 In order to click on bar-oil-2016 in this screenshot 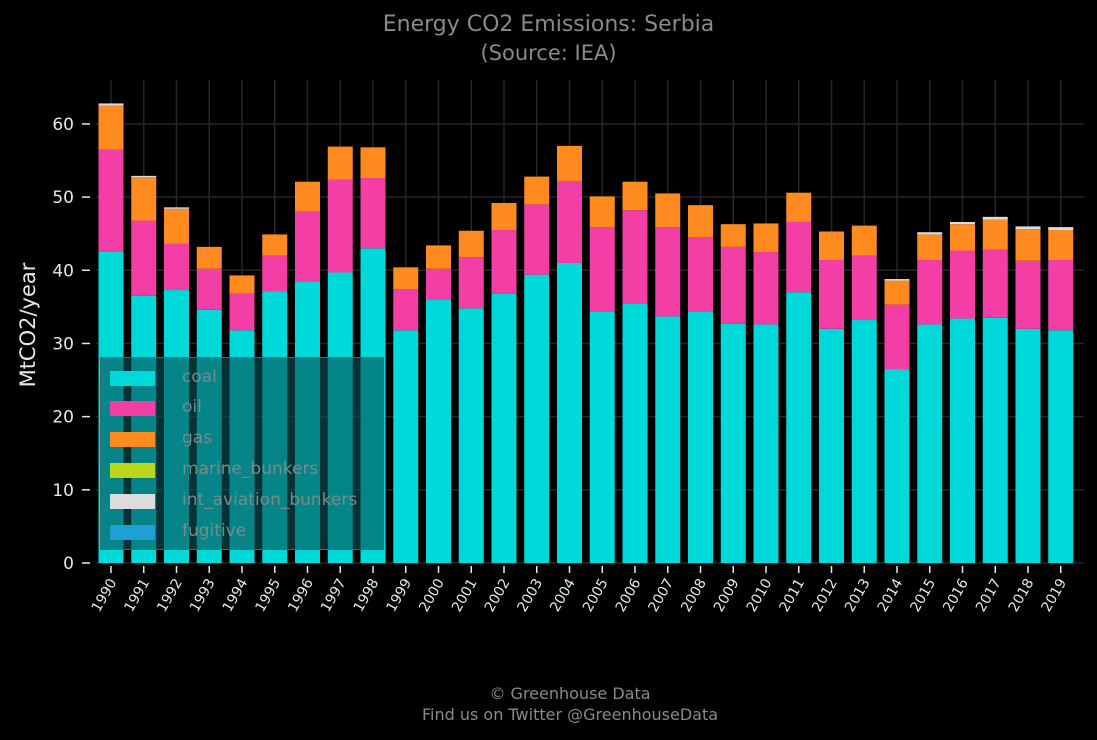, I will do `click(962, 284)`.